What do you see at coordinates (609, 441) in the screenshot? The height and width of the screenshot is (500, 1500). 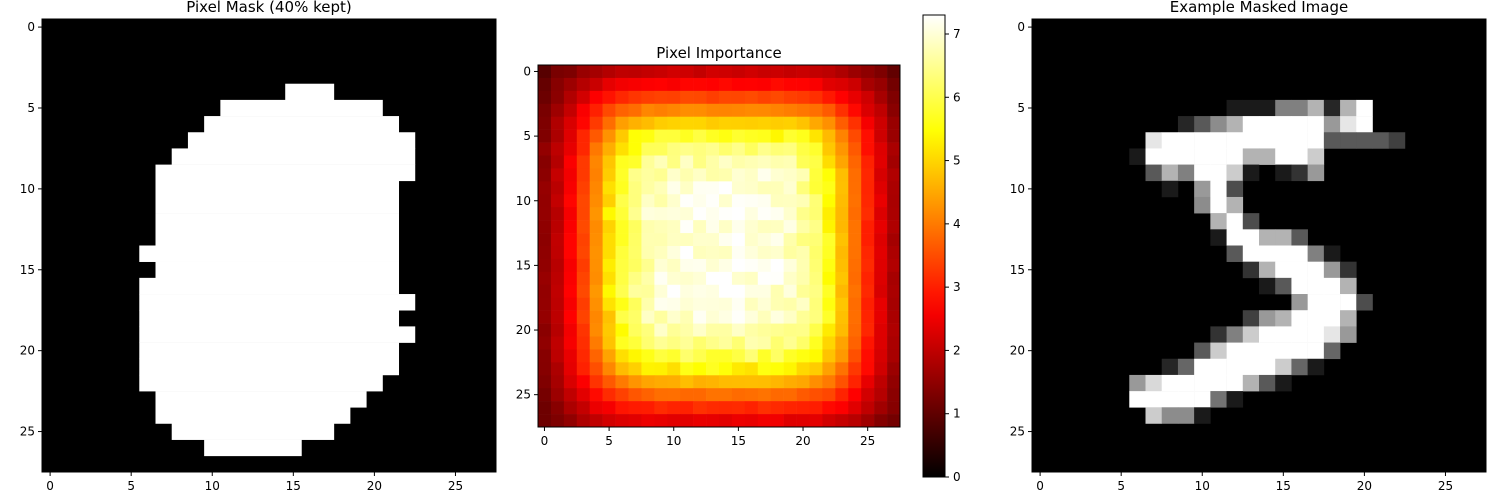 I see `x-tick-label: 5` at bounding box center [609, 441].